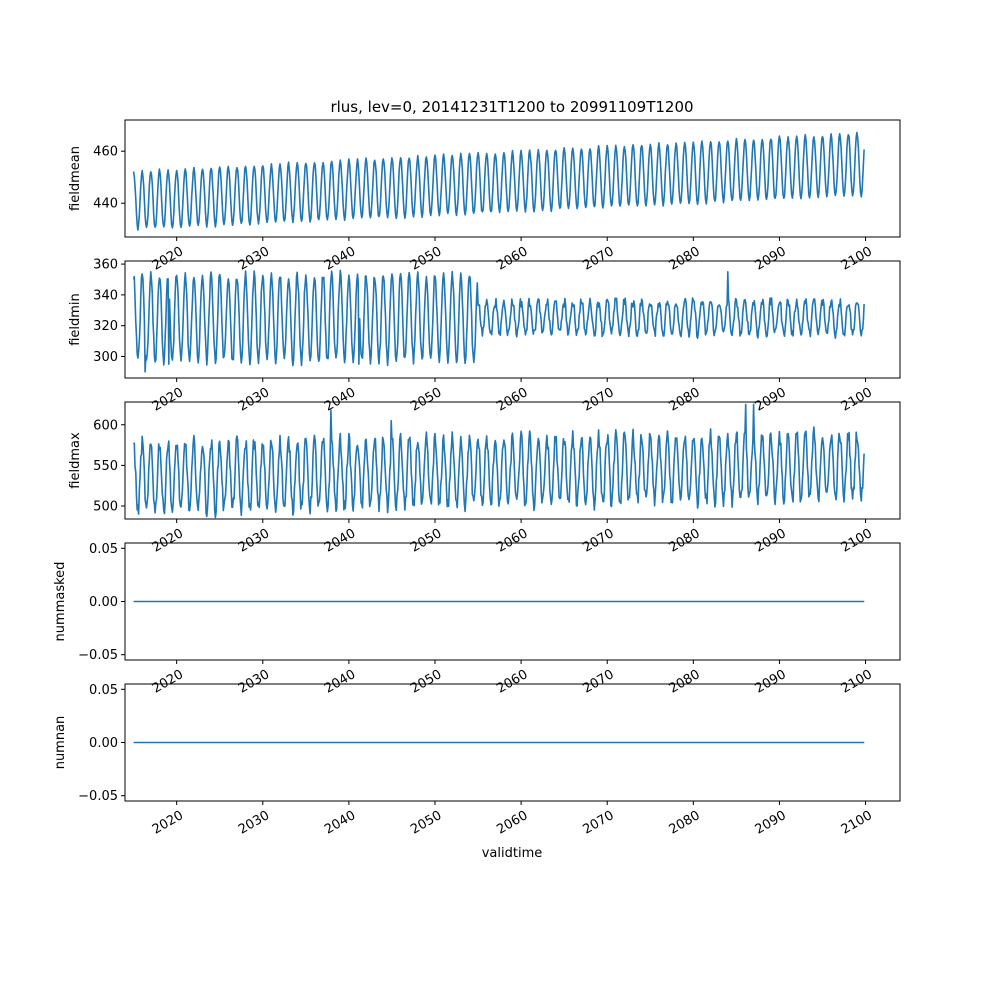 Image resolution: width=1000 pixels, height=1000 pixels. I want to click on x-axis-label: validtime, so click(512, 853).